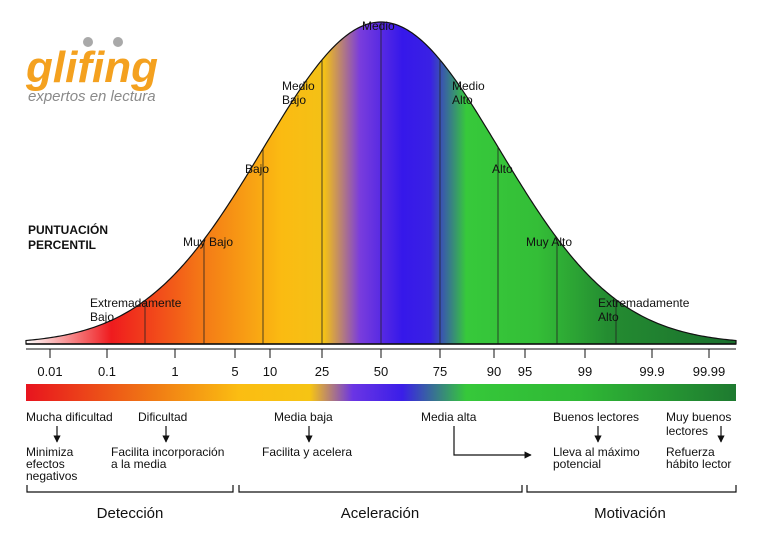 This screenshot has height=537, width=768. What do you see at coordinates (651, 371) in the screenshot?
I see `tick-label: 99.9` at bounding box center [651, 371].